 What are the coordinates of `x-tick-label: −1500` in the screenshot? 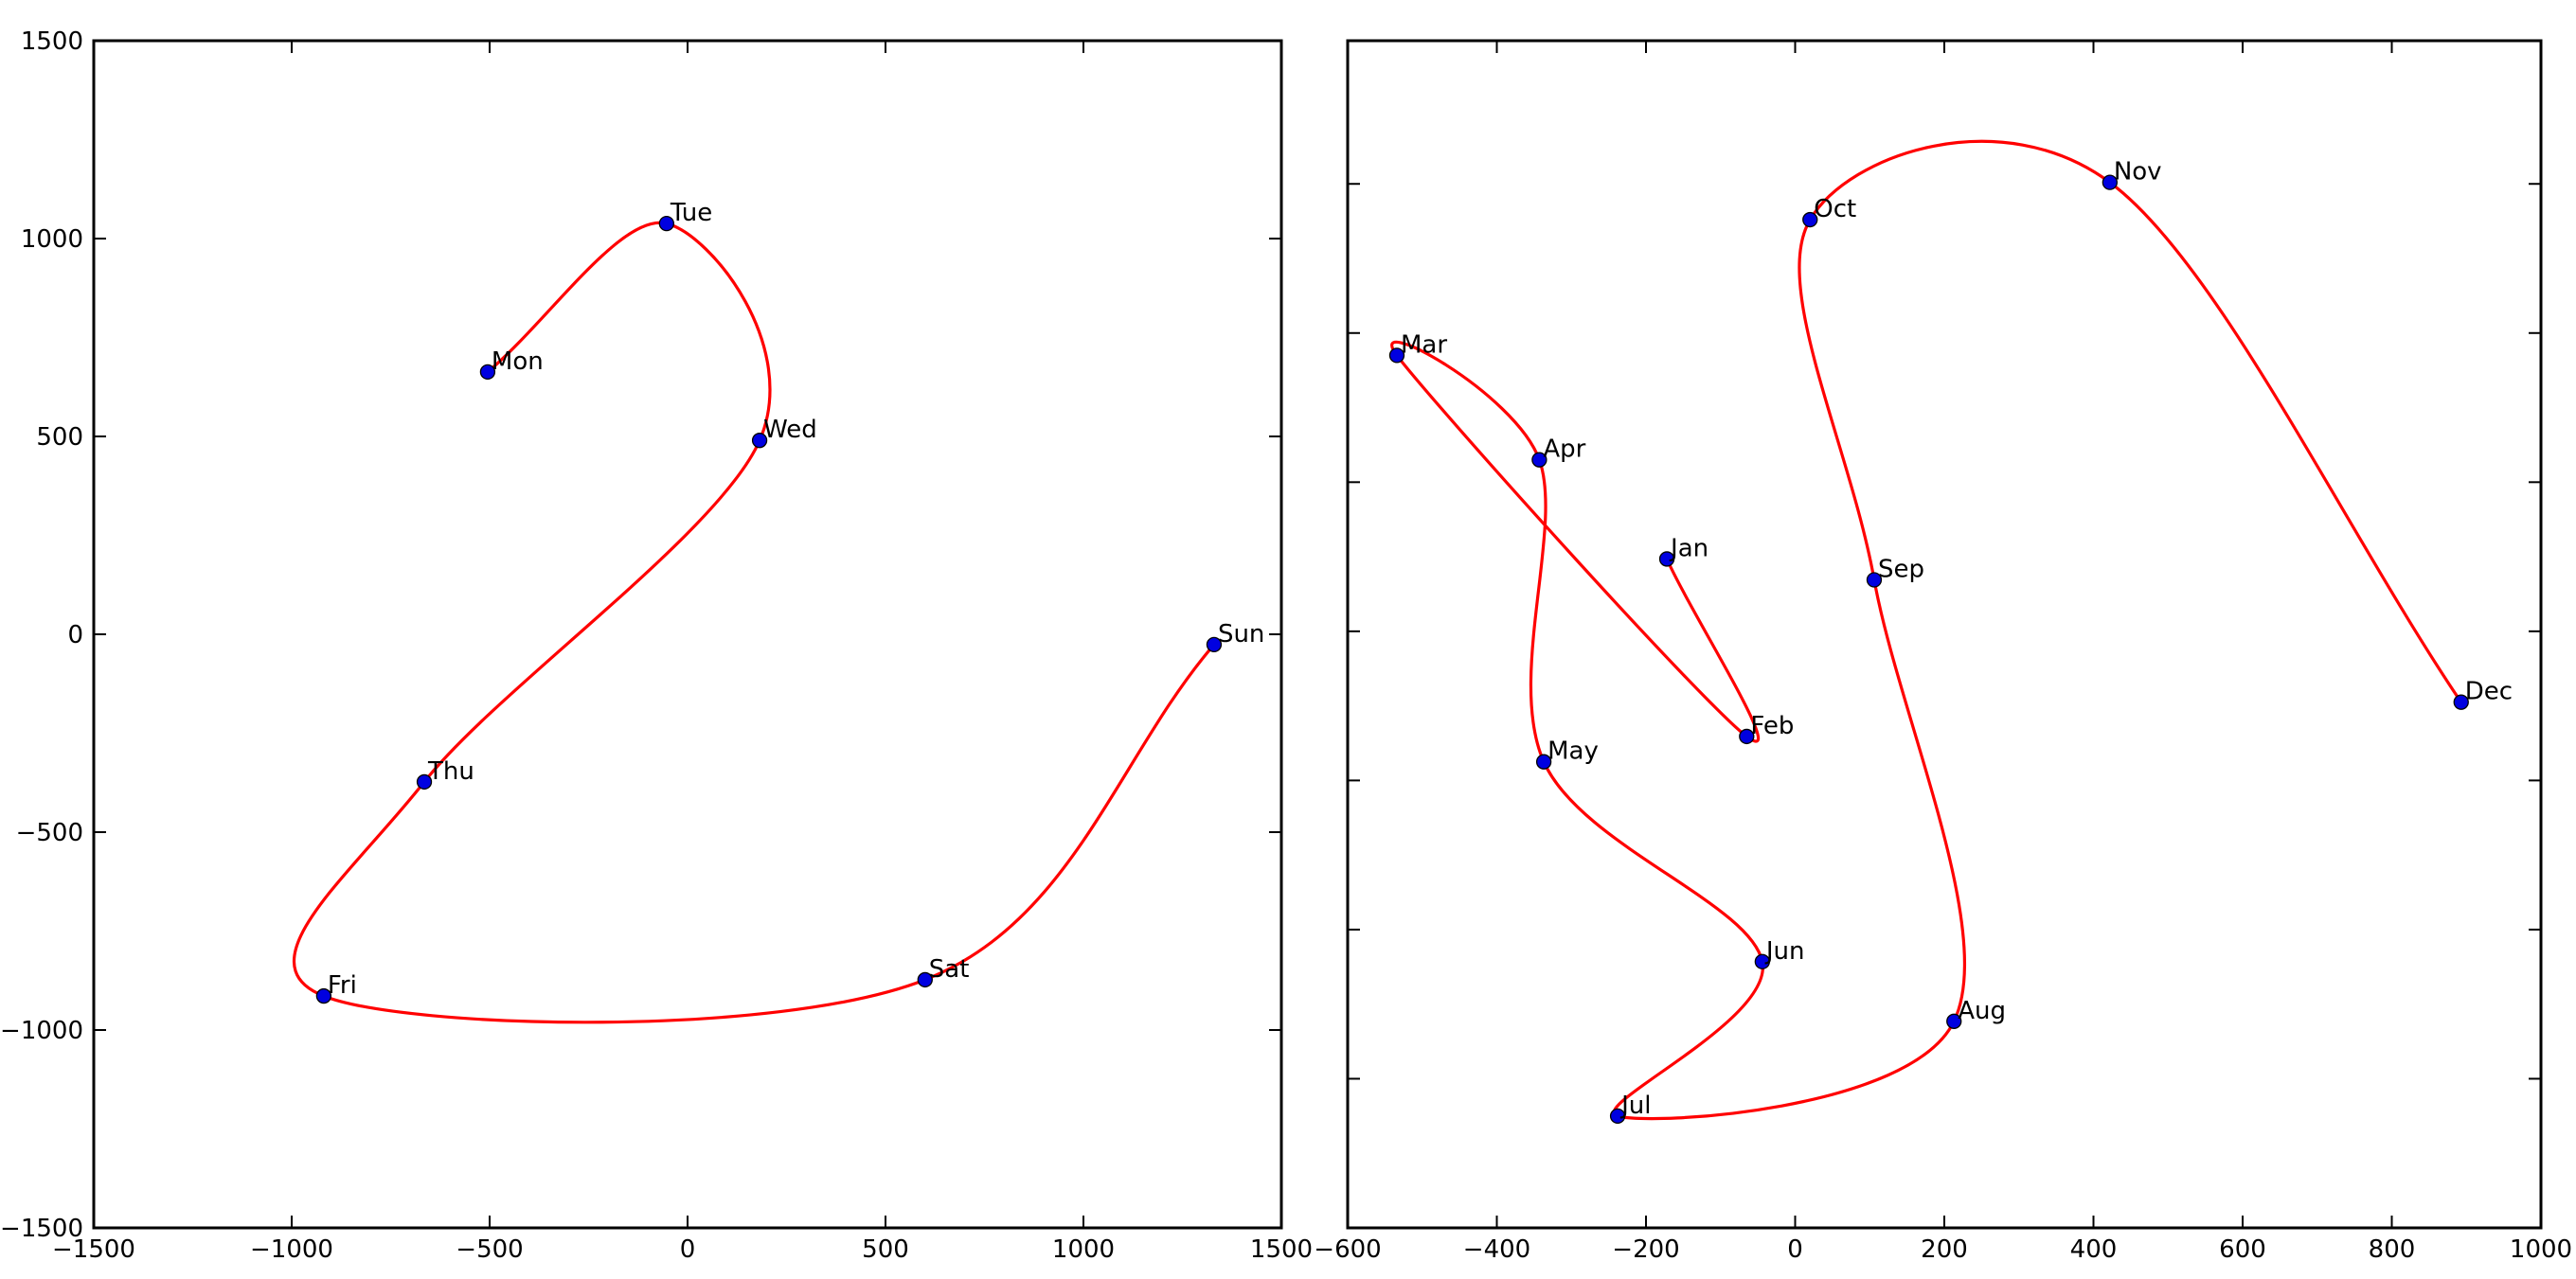 It's located at (93, 1249).